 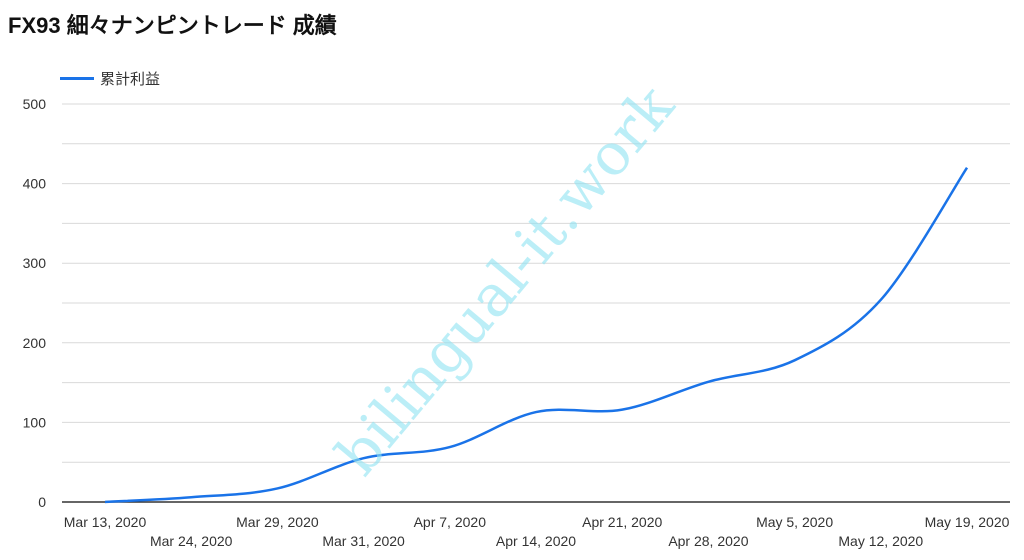 I want to click on y-tick-label: 300, so click(x=35, y=263).